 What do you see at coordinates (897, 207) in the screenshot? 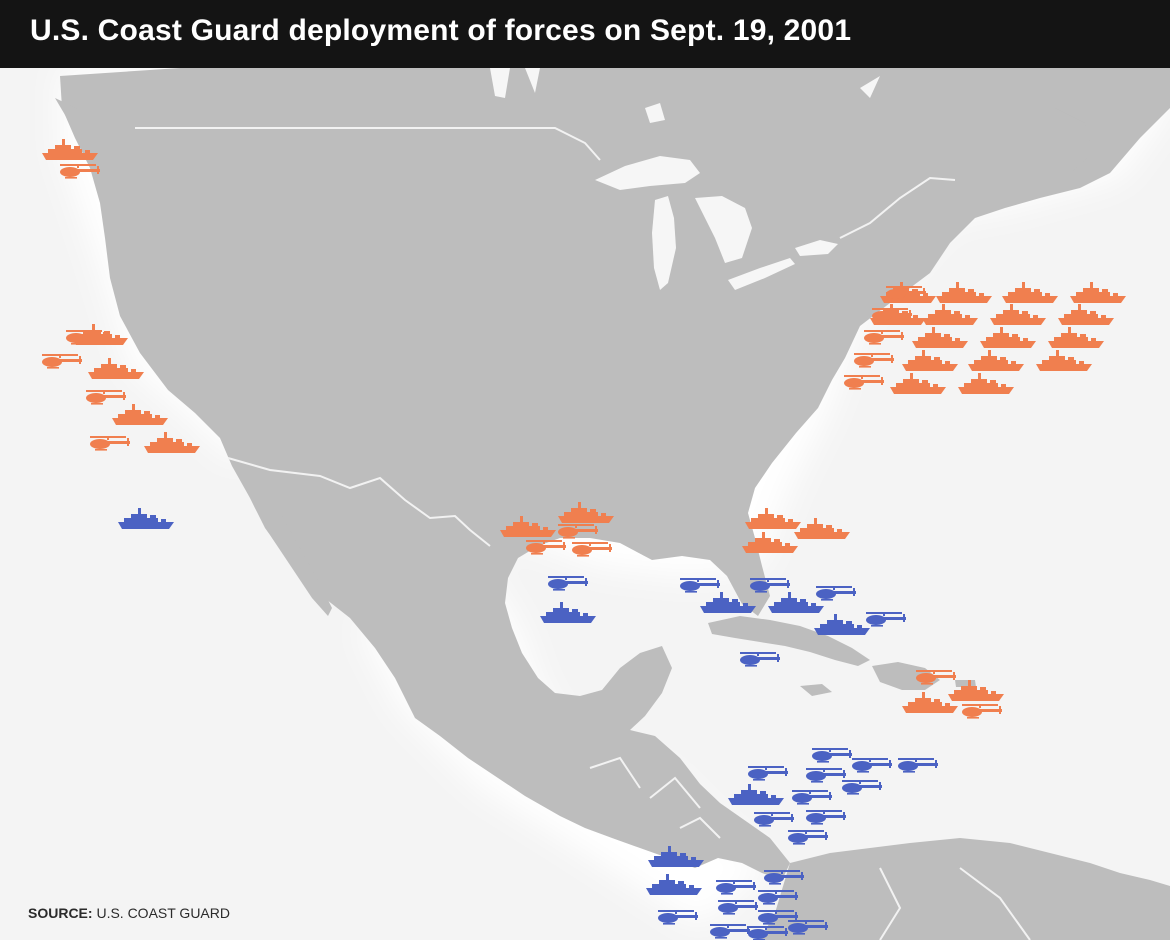
I see `us-canada-border-east` at bounding box center [897, 207].